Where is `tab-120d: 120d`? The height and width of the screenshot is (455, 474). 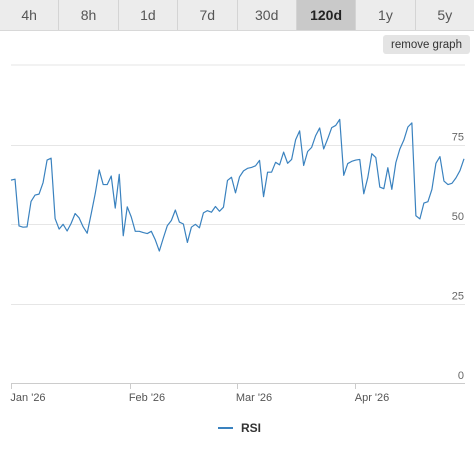
tab-120d: 120d is located at coordinates (326, 15).